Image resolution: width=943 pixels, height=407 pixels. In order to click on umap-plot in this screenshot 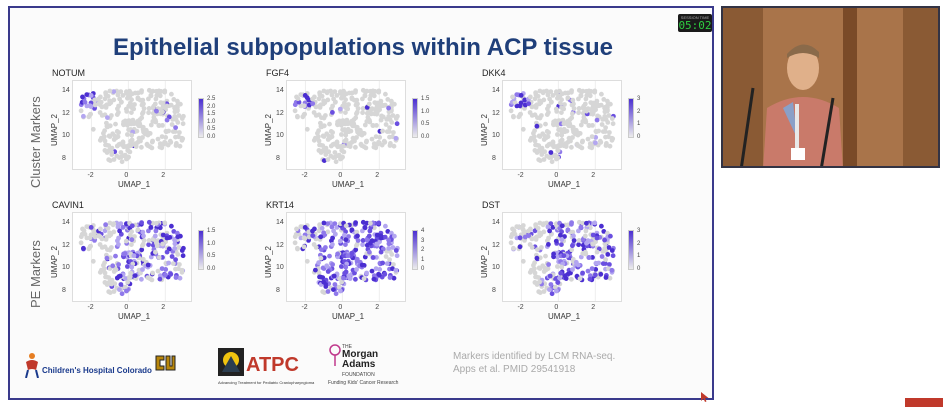, I will do `click(562, 125)`.